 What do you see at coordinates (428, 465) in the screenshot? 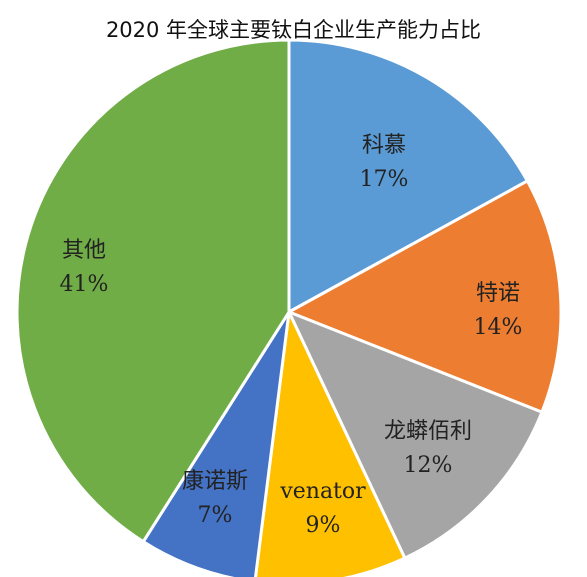
I see `slice-value-label-2: 12%` at bounding box center [428, 465].